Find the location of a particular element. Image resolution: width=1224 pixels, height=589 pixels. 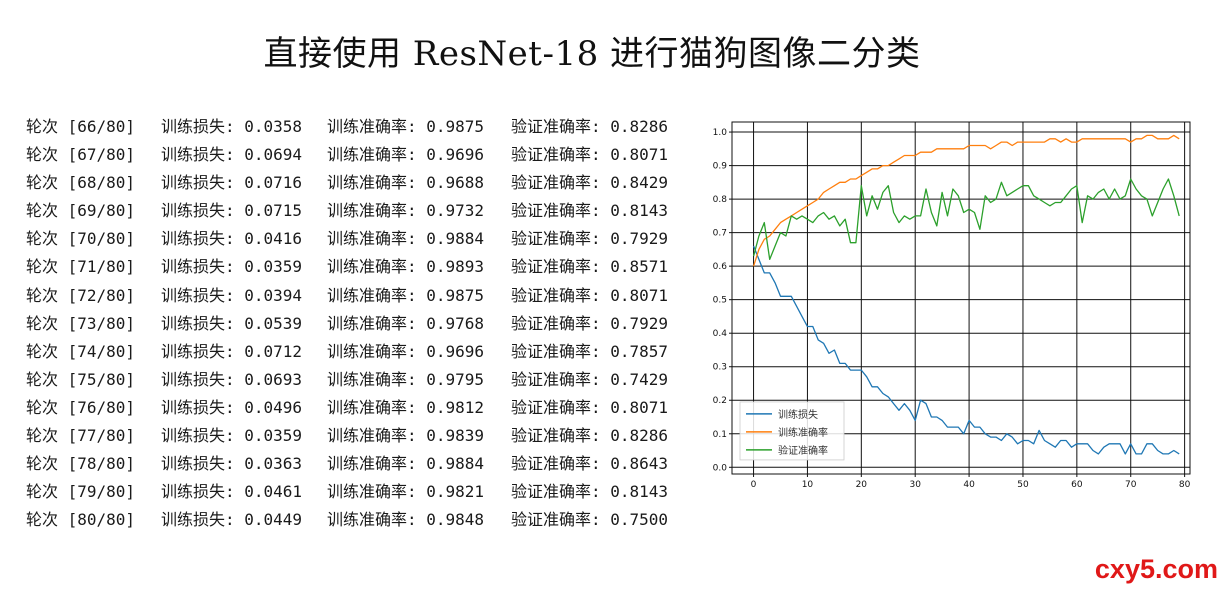

y-tick-label: 0.7 is located at coordinates (720, 234).